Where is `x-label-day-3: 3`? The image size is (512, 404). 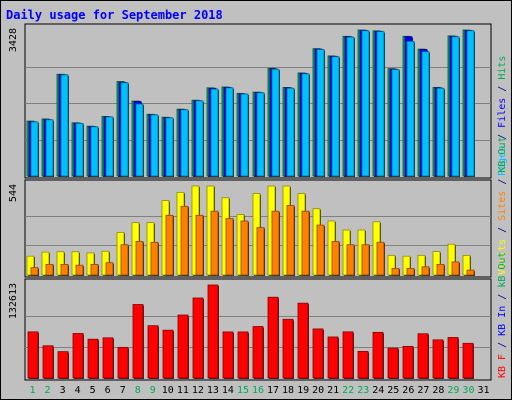 x-label-day-3: 3 is located at coordinates (63, 390).